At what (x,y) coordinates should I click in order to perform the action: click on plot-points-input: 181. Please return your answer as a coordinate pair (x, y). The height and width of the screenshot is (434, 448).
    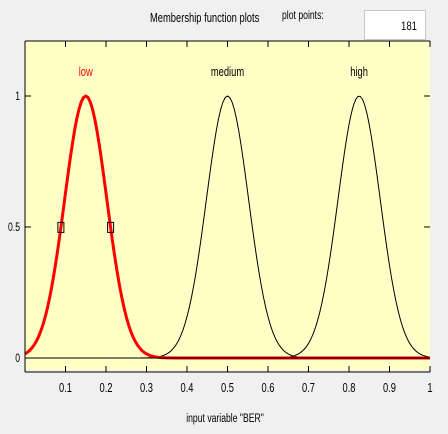
    Looking at the image, I should click on (395, 25).